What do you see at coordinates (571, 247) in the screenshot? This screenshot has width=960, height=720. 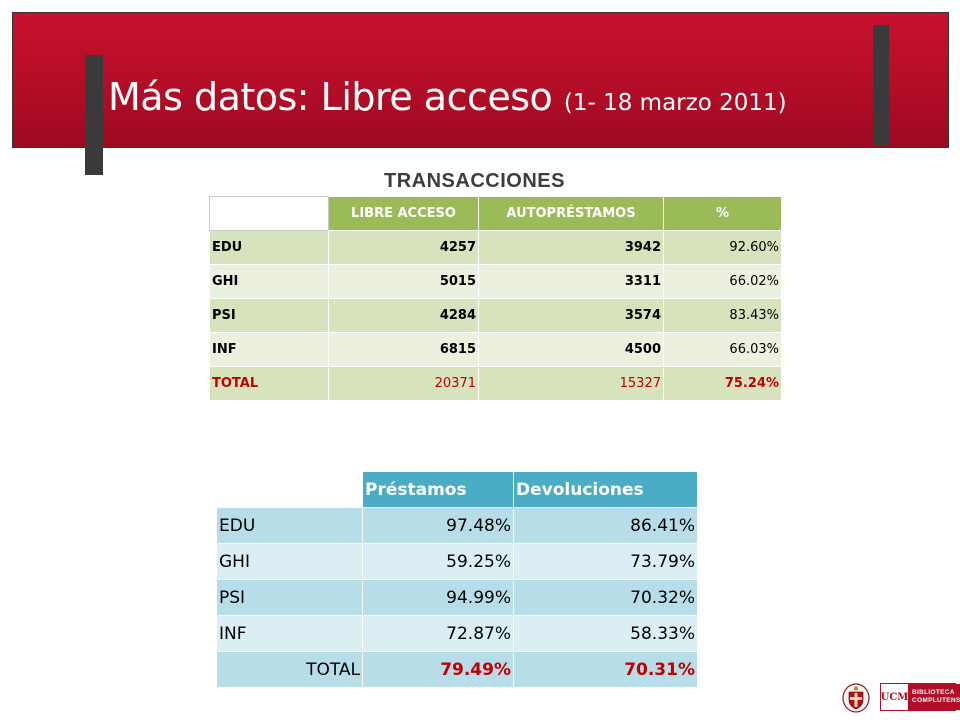 I see `autoprestamos-value: 3942` at bounding box center [571, 247].